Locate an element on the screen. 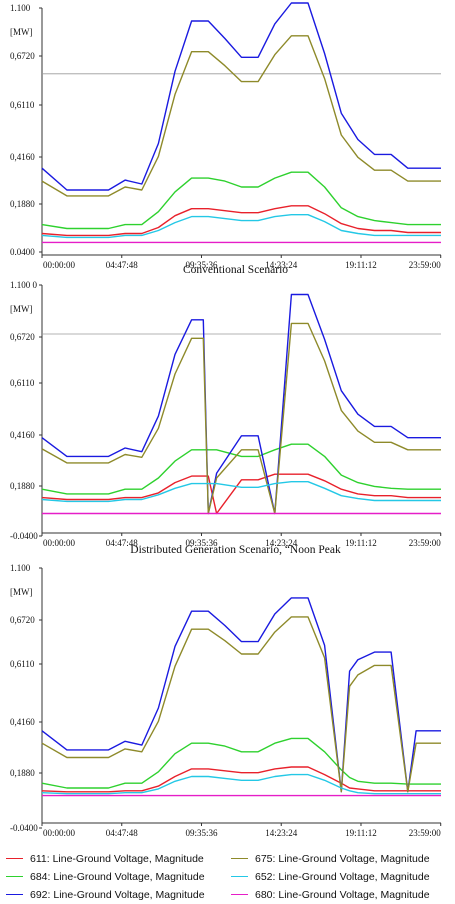  chart-caption: Conventional Scenario is located at coordinates (235, 270).